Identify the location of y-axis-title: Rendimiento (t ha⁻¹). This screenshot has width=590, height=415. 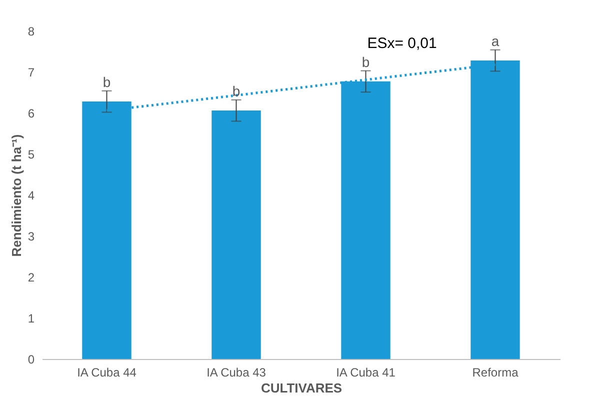
(16, 195).